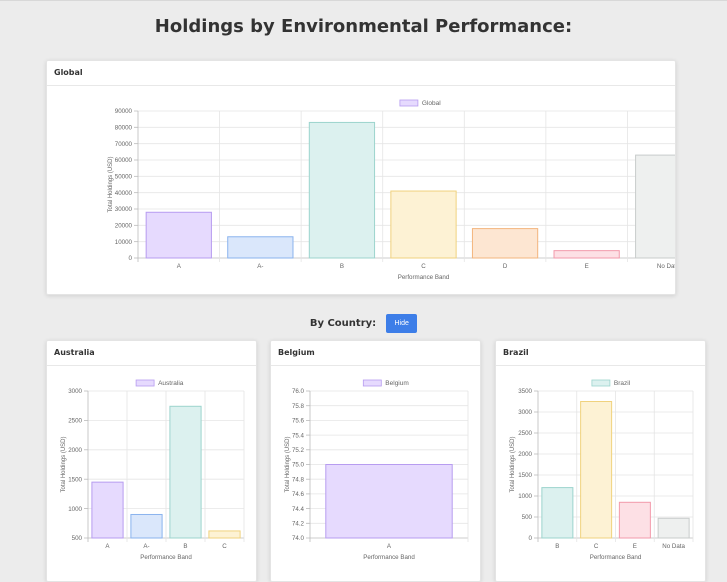 Image resolution: width=727 pixels, height=582 pixels. What do you see at coordinates (171, 383) in the screenshot?
I see `legend-label: Australia` at bounding box center [171, 383].